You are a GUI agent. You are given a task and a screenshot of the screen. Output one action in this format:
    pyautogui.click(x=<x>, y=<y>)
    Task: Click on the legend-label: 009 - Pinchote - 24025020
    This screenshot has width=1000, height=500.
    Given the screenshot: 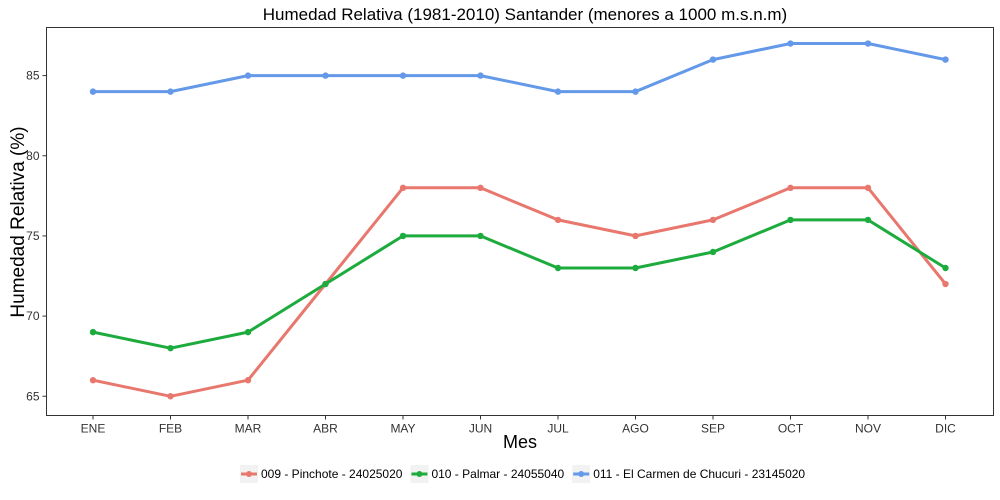 What is the action you would take?
    pyautogui.click(x=332, y=474)
    